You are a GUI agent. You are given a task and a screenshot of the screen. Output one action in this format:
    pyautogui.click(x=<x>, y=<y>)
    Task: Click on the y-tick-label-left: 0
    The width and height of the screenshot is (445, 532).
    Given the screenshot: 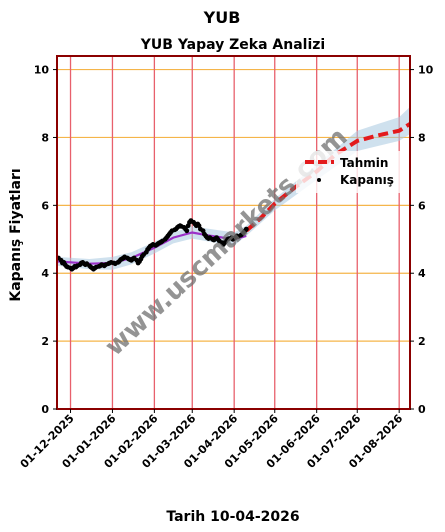 What is the action you would take?
    pyautogui.click(x=45, y=409)
    